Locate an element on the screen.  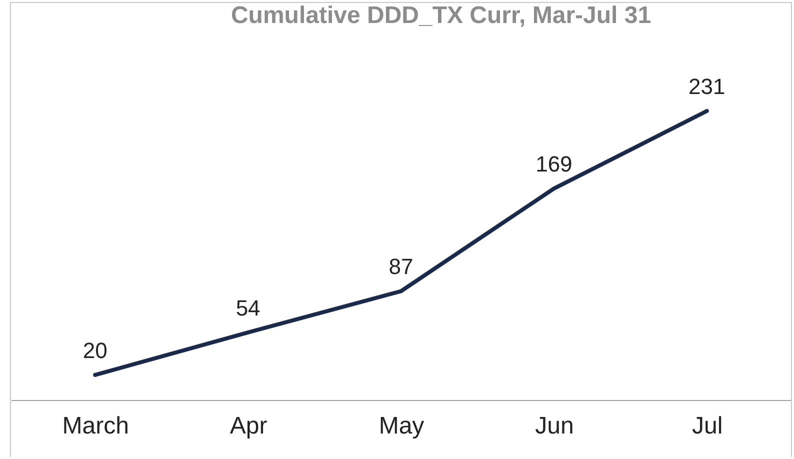
x-tick-label: March is located at coordinates (95, 426).